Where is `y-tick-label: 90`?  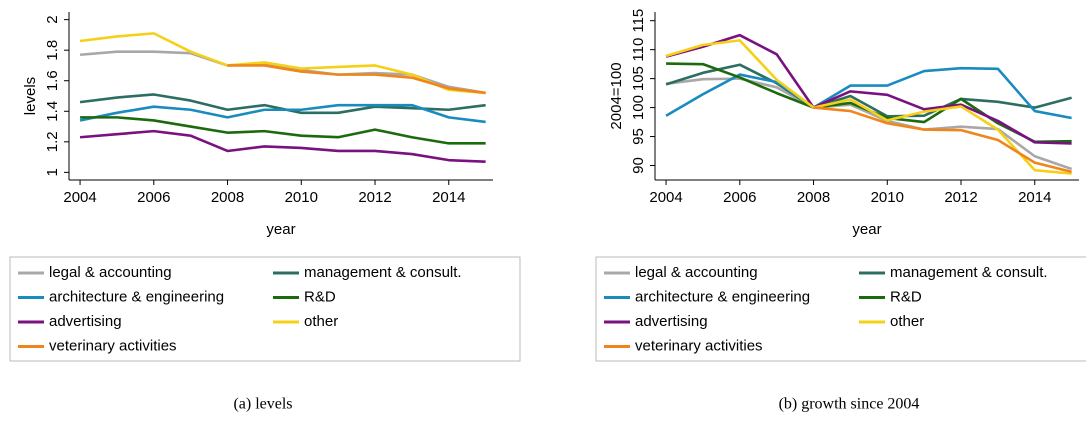 y-tick-label: 90 is located at coordinates (638, 165).